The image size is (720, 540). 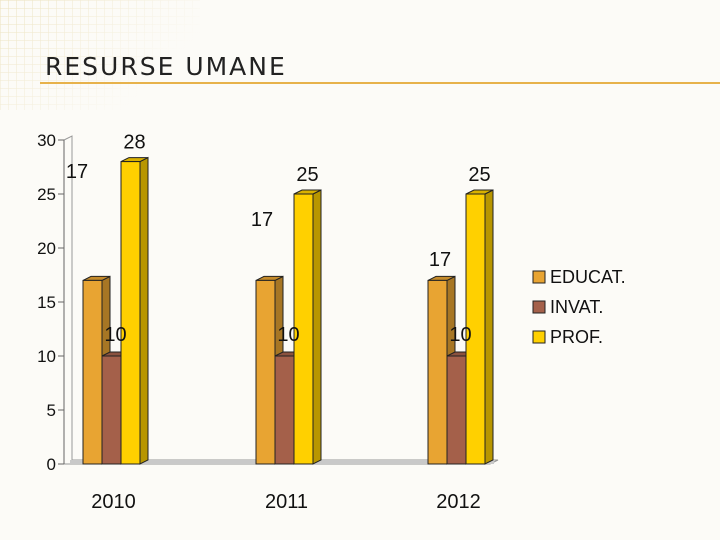 What do you see at coordinates (51, 410) in the screenshot?
I see `y-tick-label: 5` at bounding box center [51, 410].